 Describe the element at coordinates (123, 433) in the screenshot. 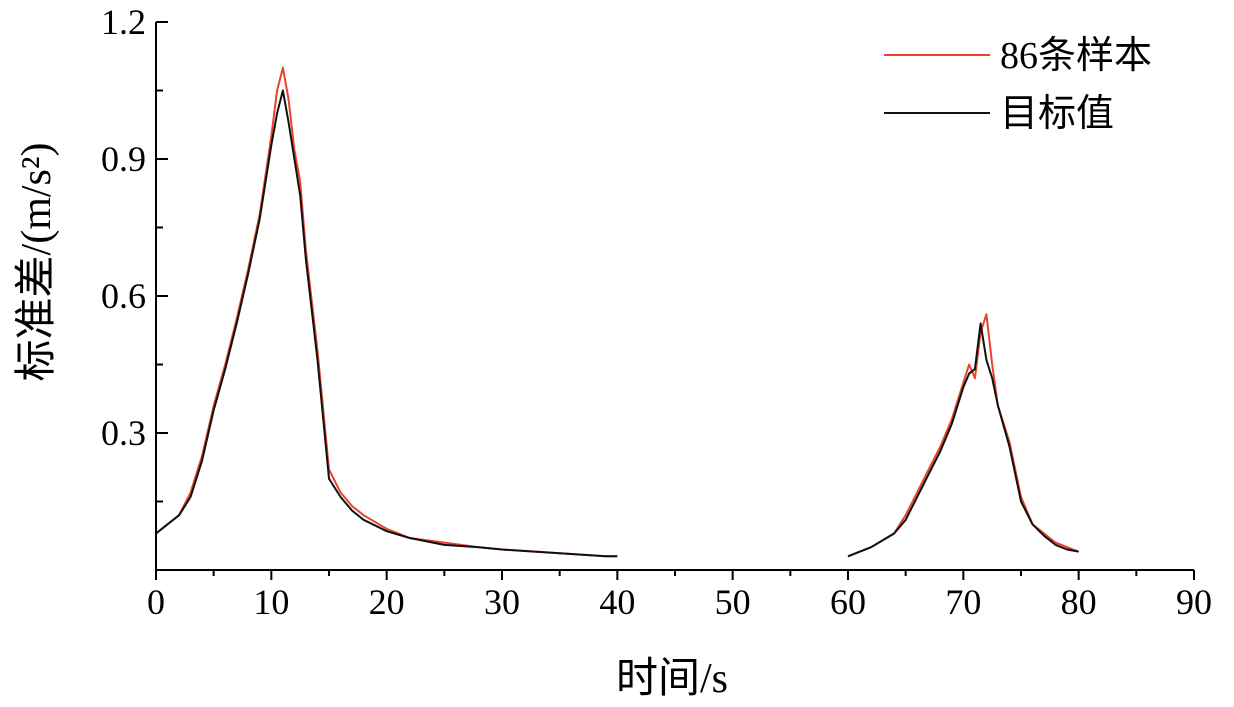

I see `y-tick-label: 0.3` at that location.